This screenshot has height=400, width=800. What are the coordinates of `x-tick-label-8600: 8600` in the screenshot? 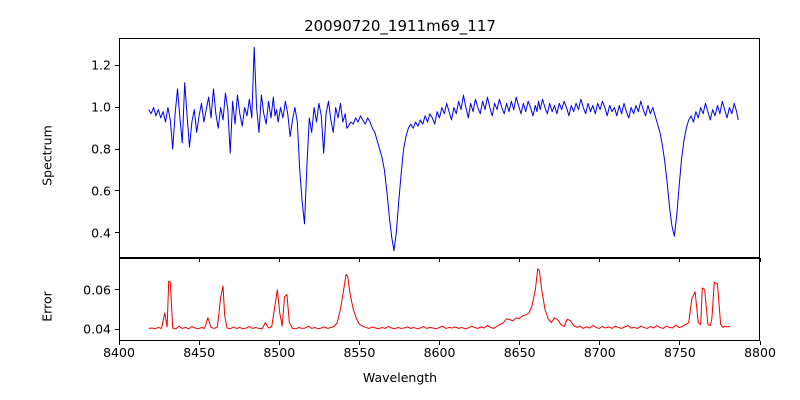 It's located at (439, 352).